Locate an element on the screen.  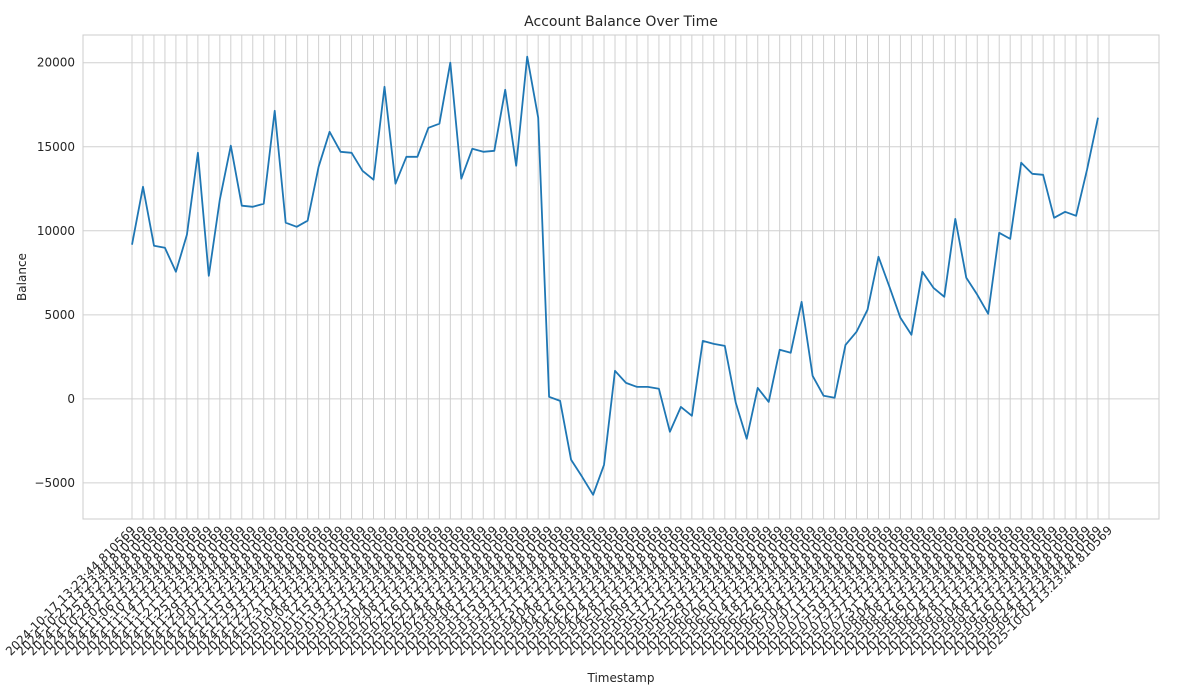
y-axis-label: Balance is located at coordinates (22, 277).